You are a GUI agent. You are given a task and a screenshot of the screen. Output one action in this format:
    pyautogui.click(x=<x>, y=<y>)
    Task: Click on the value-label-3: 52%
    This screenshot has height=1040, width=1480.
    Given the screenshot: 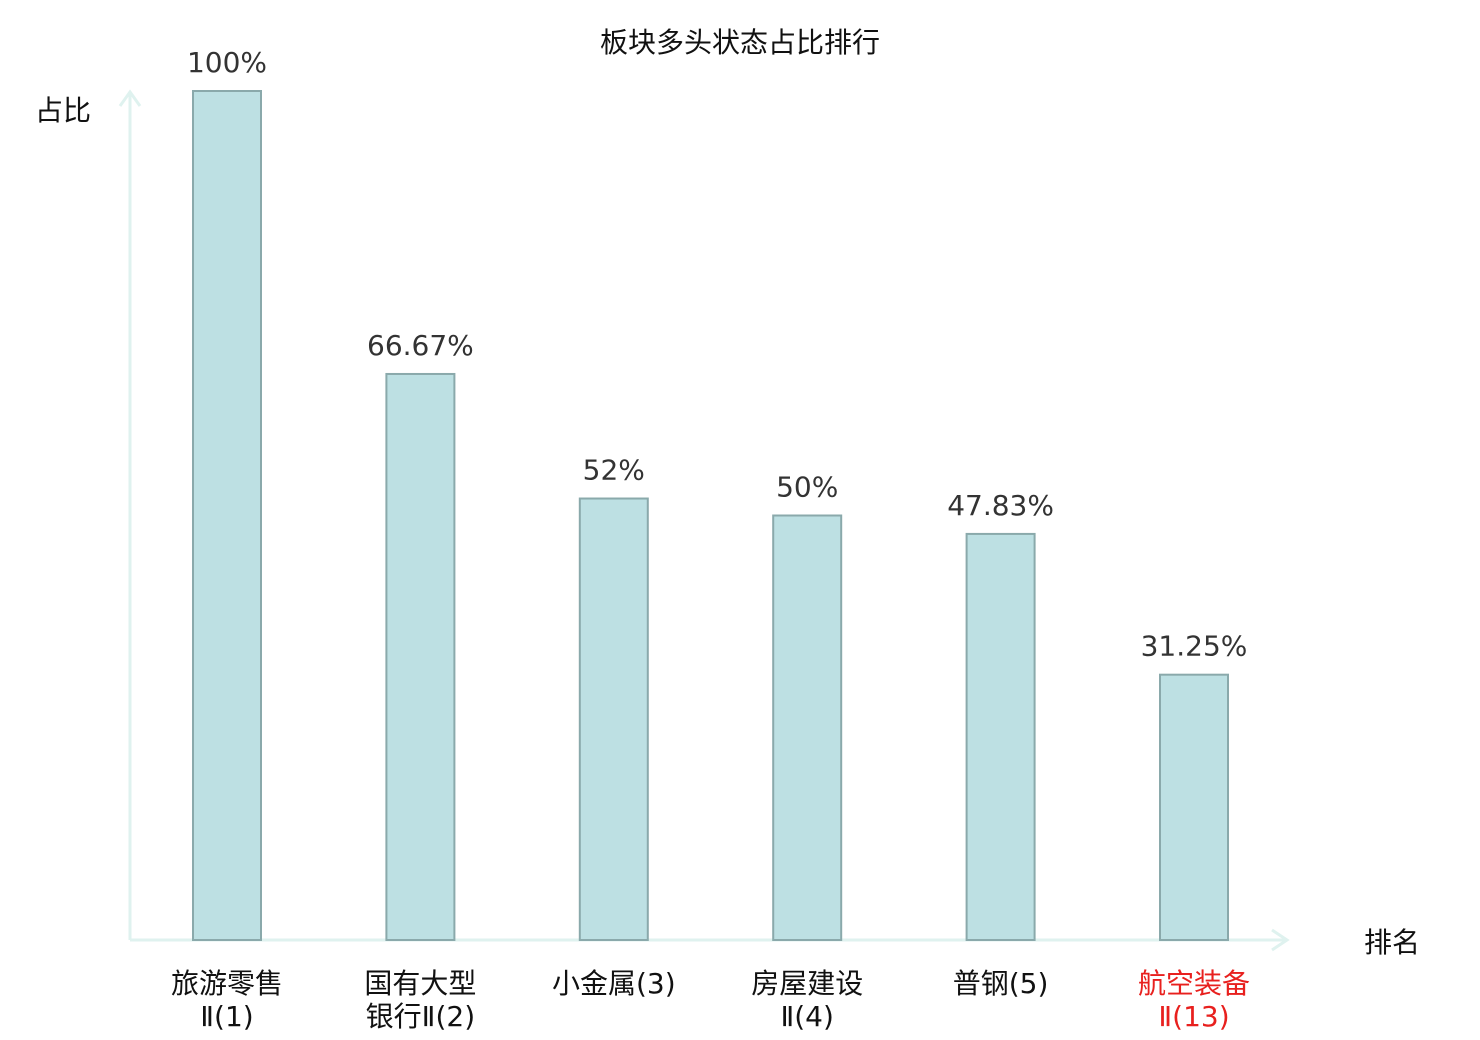 What is the action you would take?
    pyautogui.click(x=614, y=470)
    